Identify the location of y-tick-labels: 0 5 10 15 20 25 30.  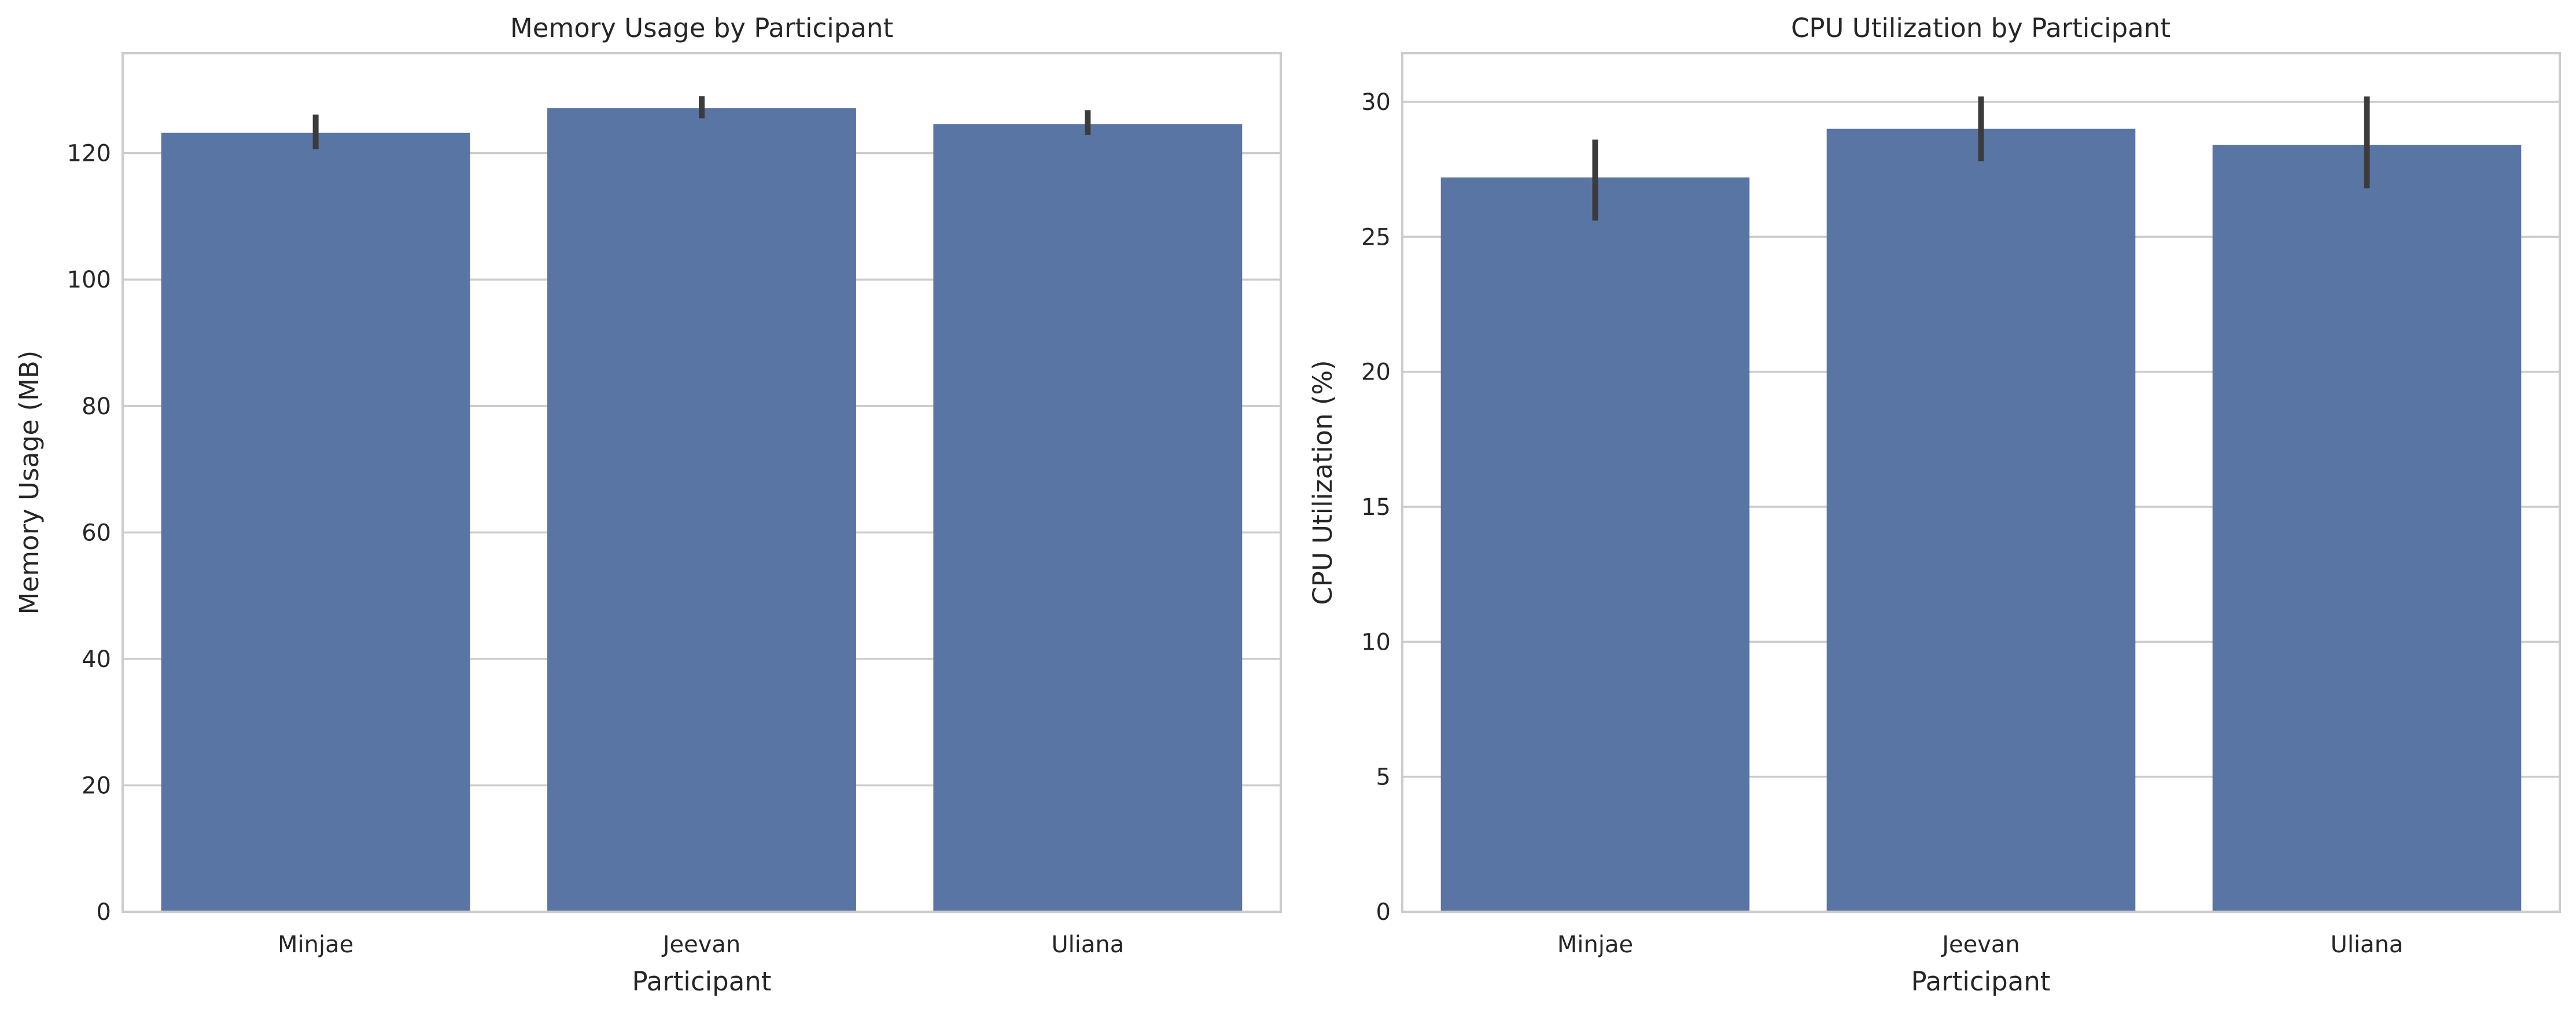
(1376, 507).